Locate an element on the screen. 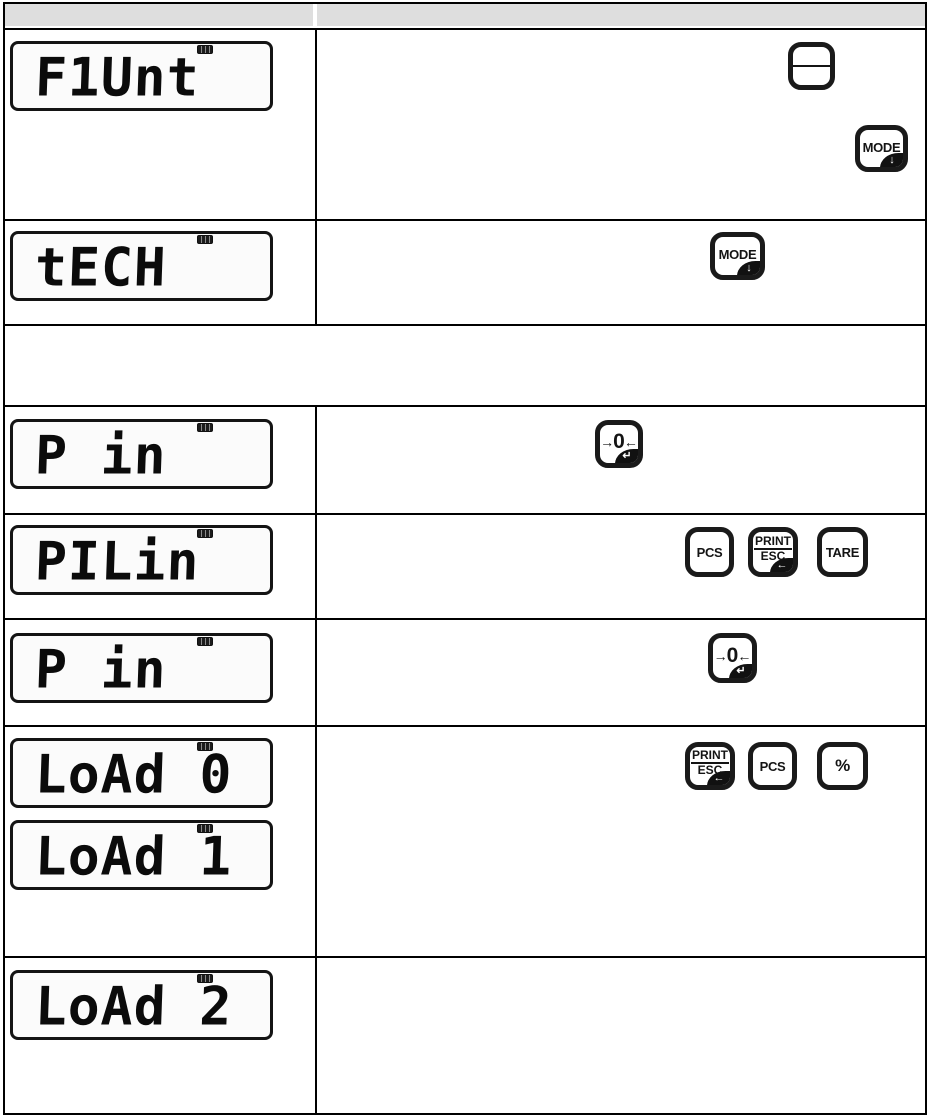 The height and width of the screenshot is (1119, 930). lcd-display: LoAd 1 is located at coordinates (141, 855).